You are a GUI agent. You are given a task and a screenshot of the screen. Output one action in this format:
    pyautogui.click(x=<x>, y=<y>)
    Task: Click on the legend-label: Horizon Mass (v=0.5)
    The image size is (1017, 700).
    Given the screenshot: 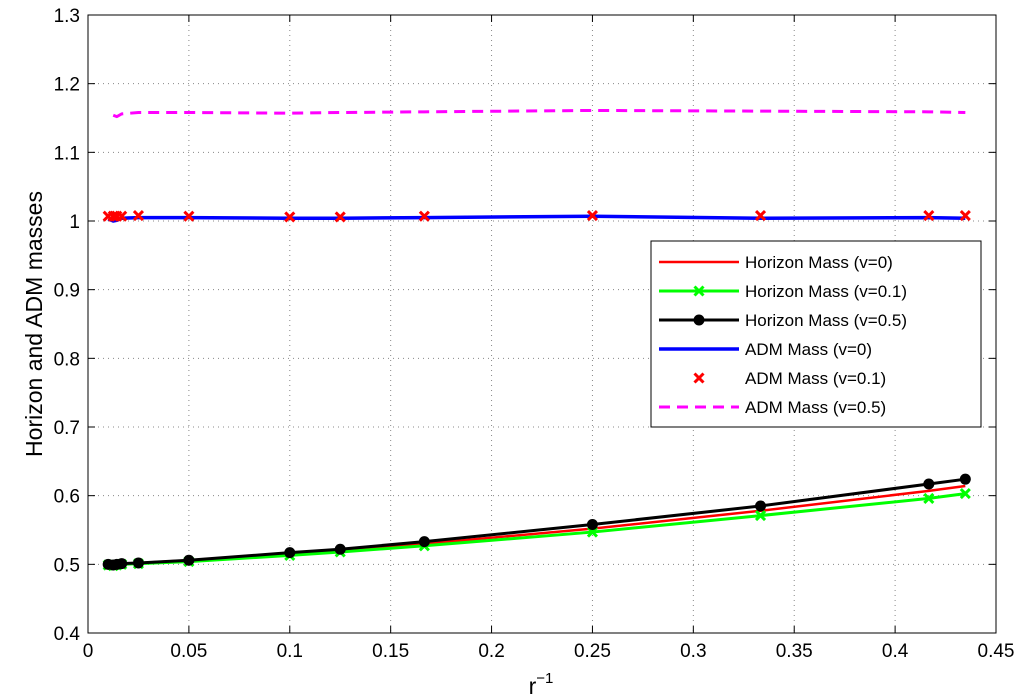 What is the action you would take?
    pyautogui.click(x=826, y=320)
    